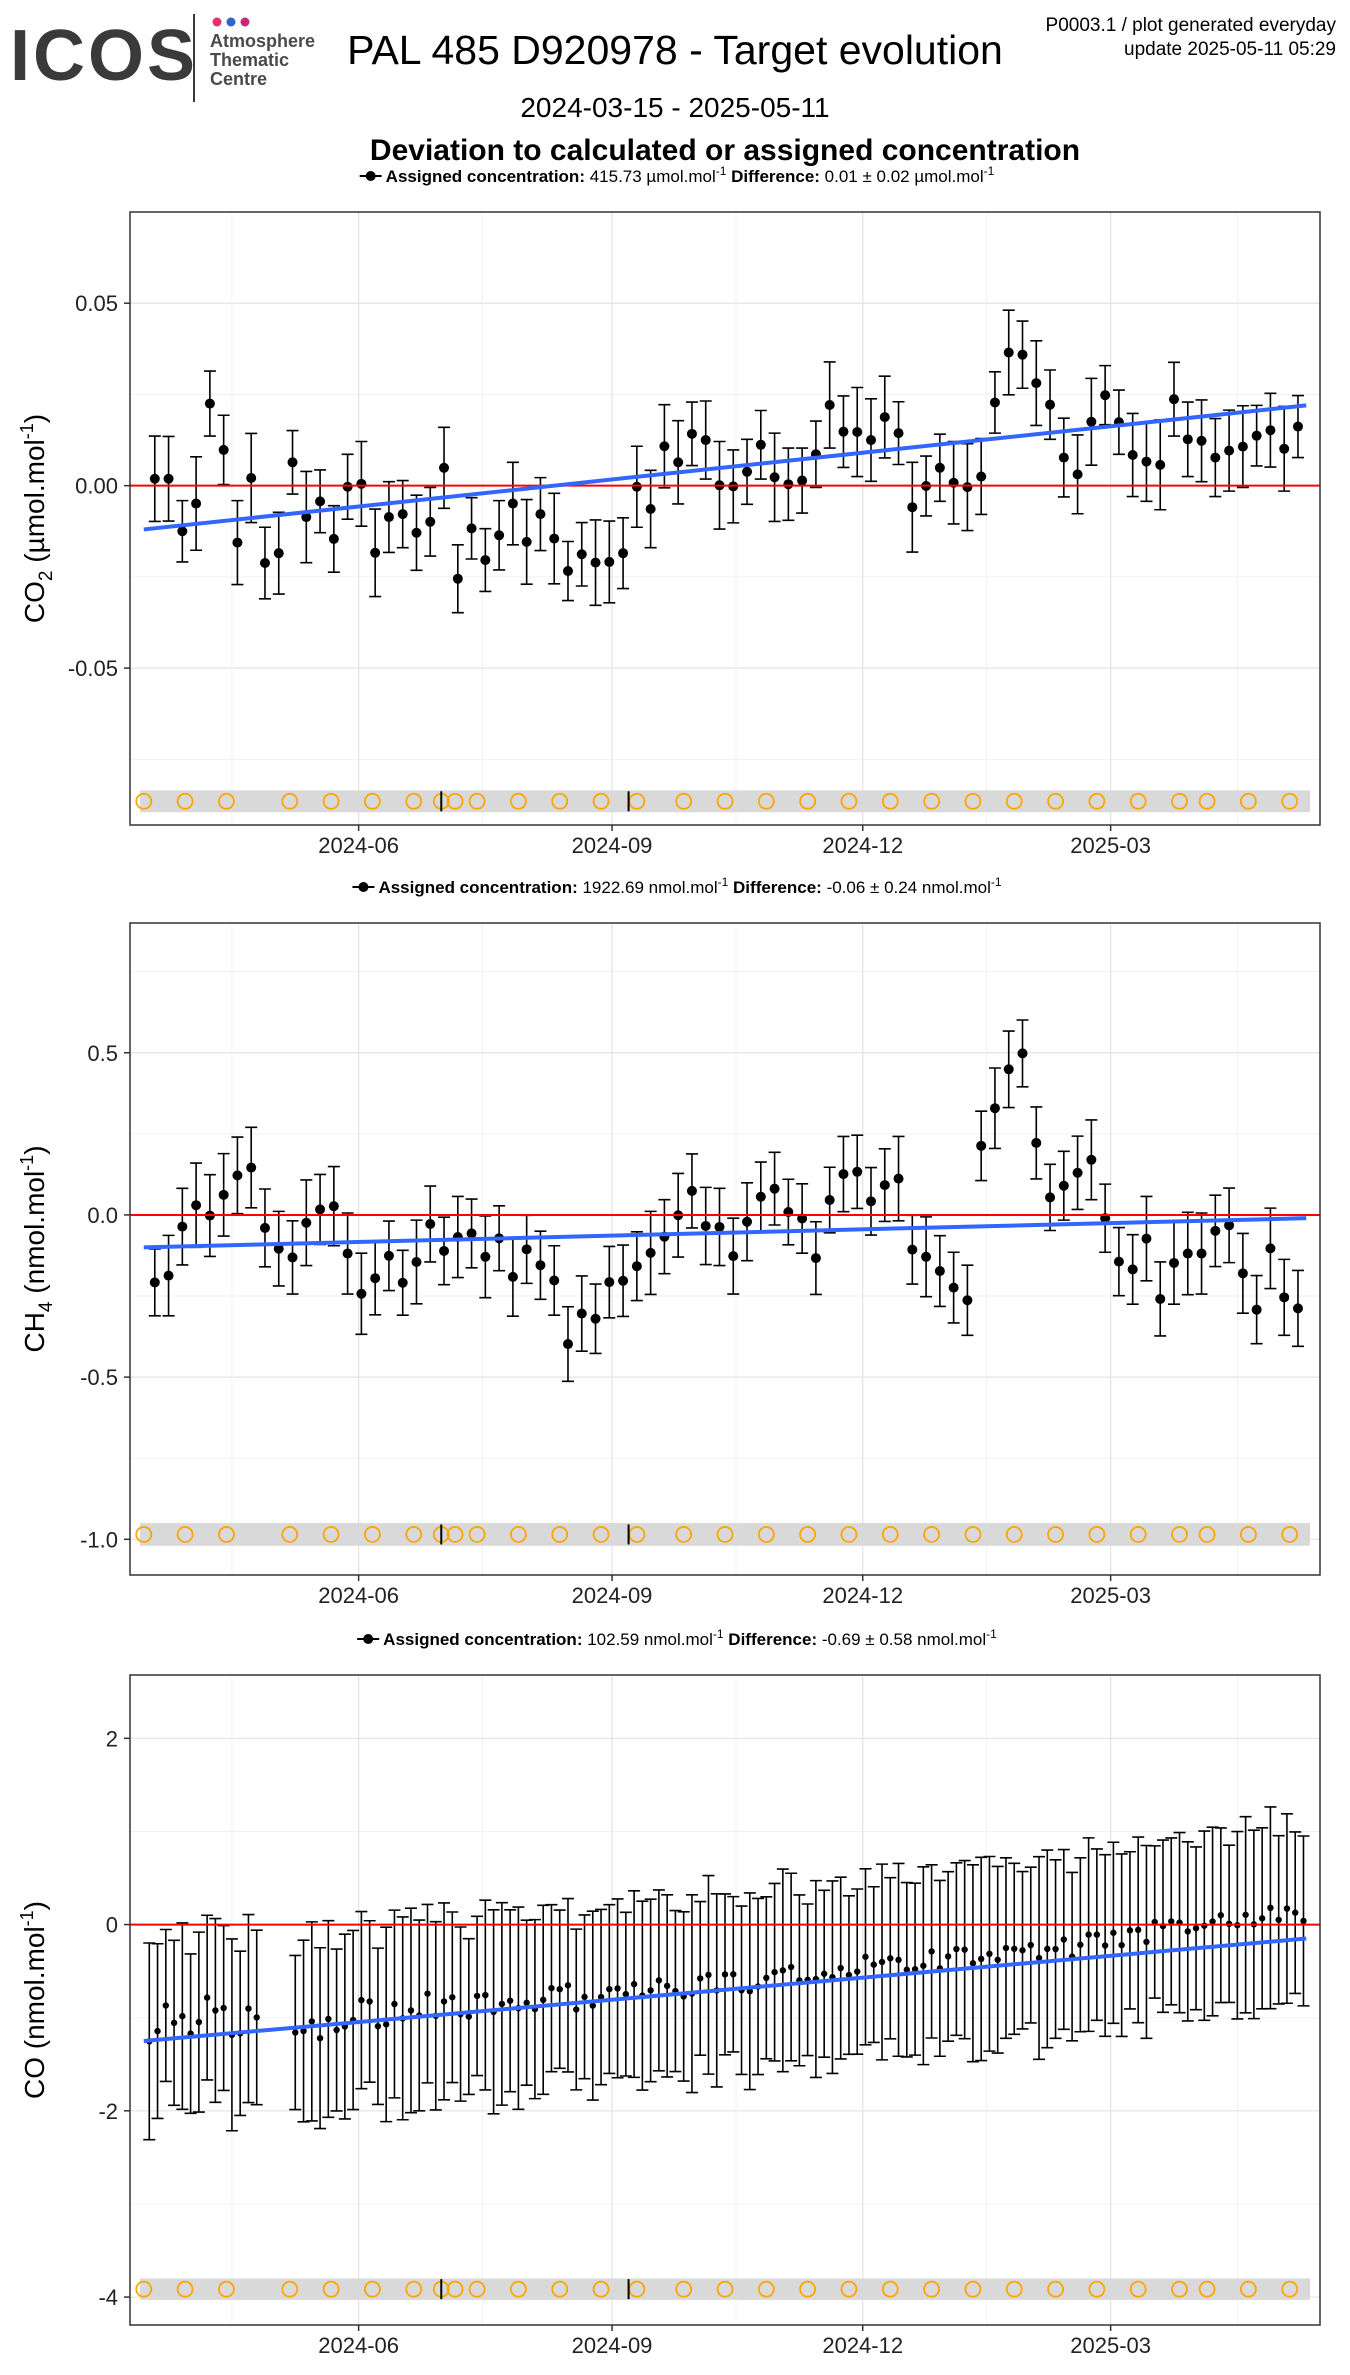 This screenshot has width=1350, height=2375. I want to click on y-axis-label-exponent: -1, so click(27, 431).